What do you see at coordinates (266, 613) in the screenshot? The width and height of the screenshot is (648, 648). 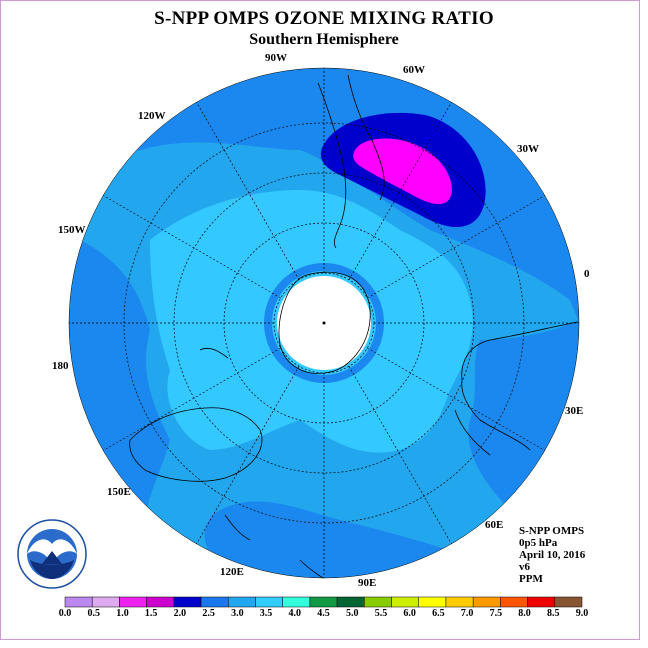 I see `colorbar-tick-label: 3.5` at bounding box center [266, 613].